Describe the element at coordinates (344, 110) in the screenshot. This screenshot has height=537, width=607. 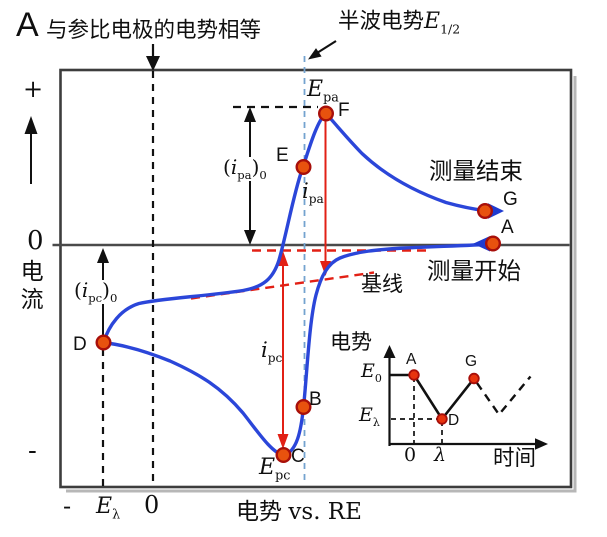
I see `point-f-label: F` at that location.